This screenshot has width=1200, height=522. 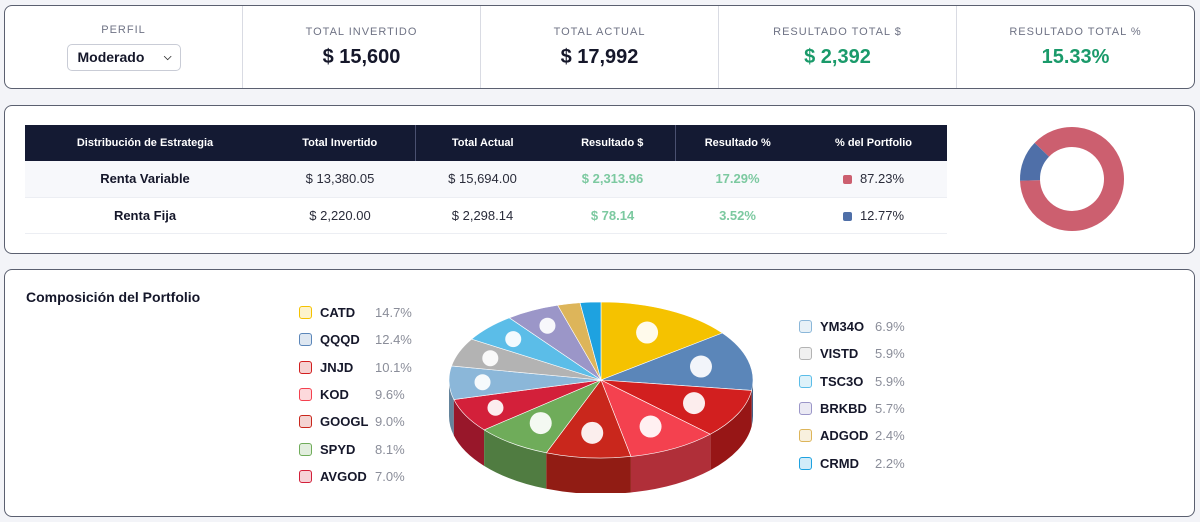 I want to click on invested-value: $ 13,380.05, so click(x=340, y=179).